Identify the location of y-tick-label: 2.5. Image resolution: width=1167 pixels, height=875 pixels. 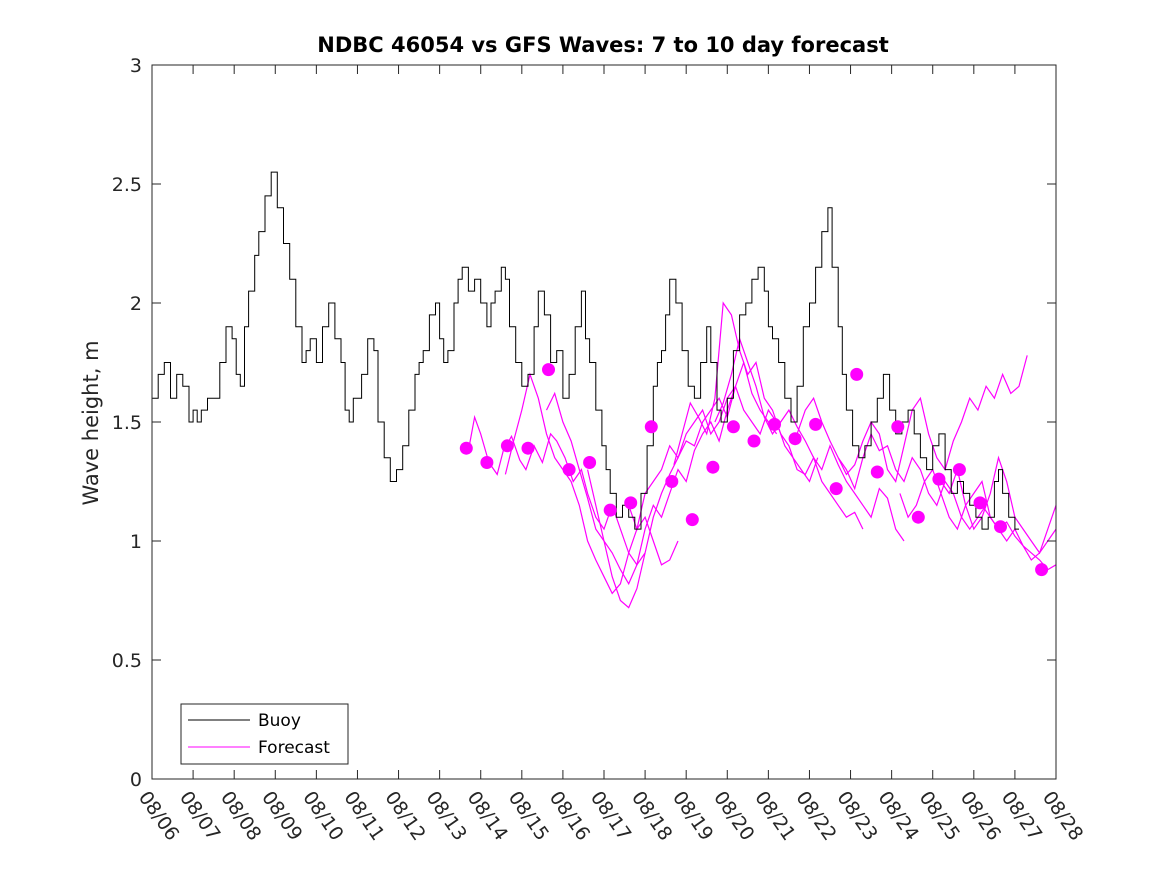
(127, 185).